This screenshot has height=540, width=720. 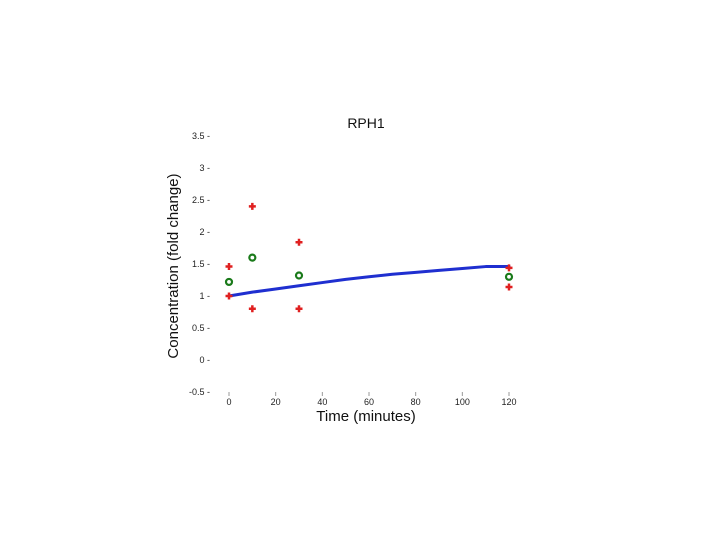 What do you see at coordinates (201, 136) in the screenshot?
I see `y-tick-label: 3.5 -` at bounding box center [201, 136].